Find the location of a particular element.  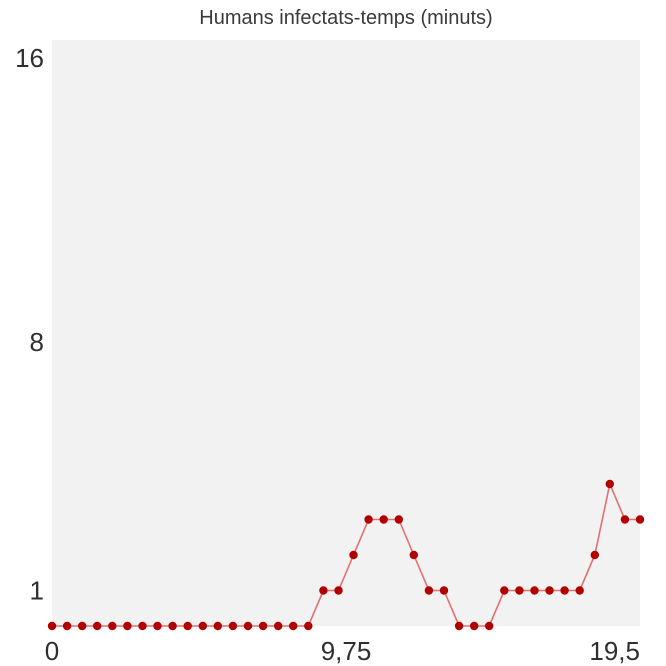

y-tick-label: 8 is located at coordinates (37, 342).